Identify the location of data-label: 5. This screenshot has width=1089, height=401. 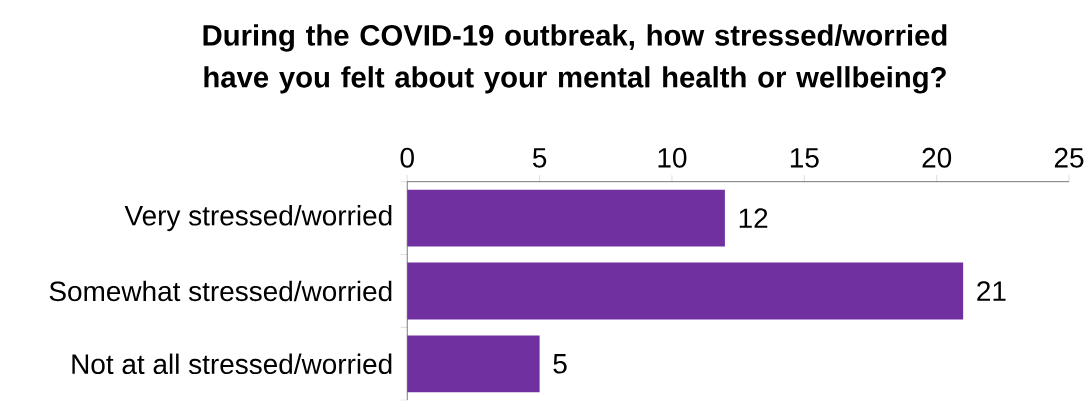
(560, 364).